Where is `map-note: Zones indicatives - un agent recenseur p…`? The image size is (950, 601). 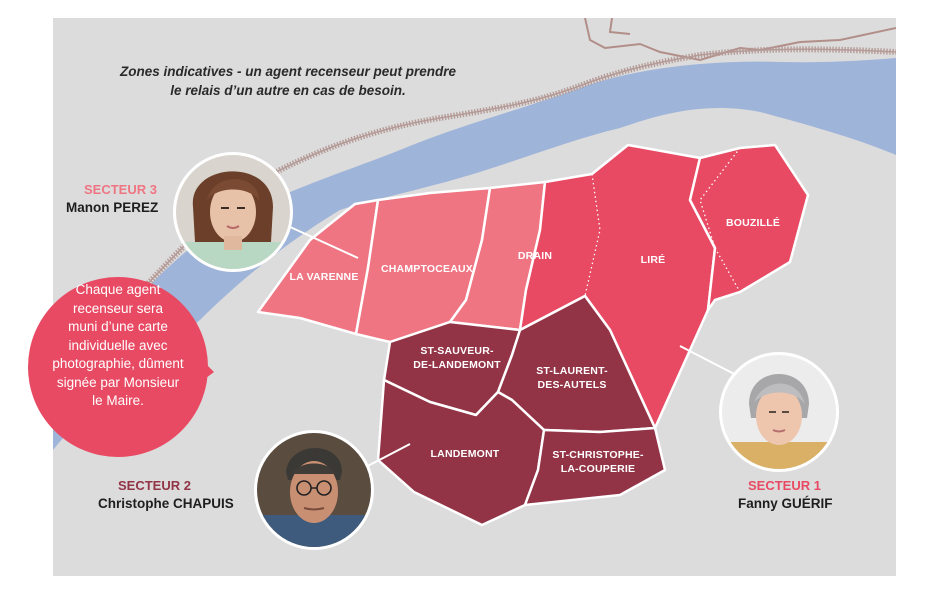 map-note: Zones indicatives - un agent recenseur p… is located at coordinates (288, 81).